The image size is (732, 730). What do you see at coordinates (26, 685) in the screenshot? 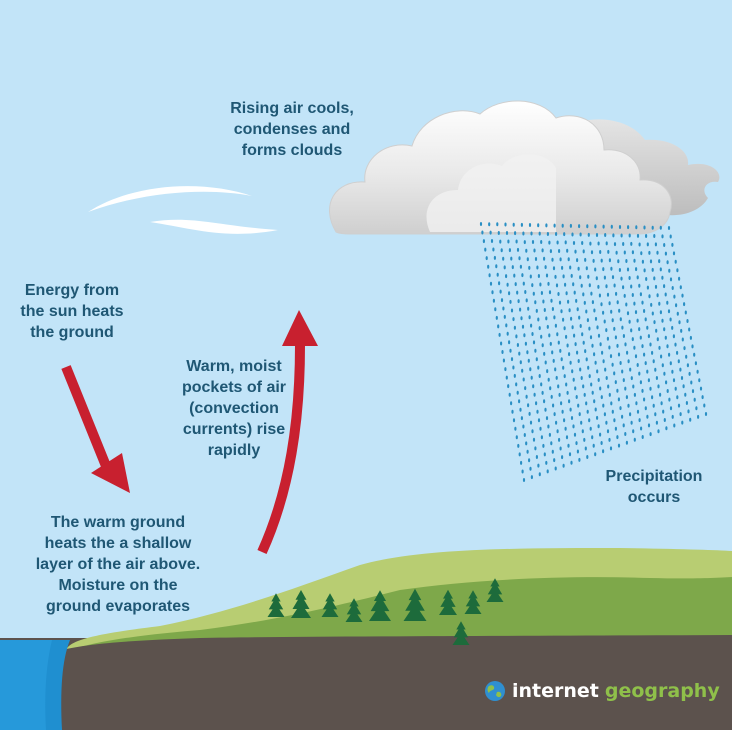
I see `water-shadow` at bounding box center [26, 685].